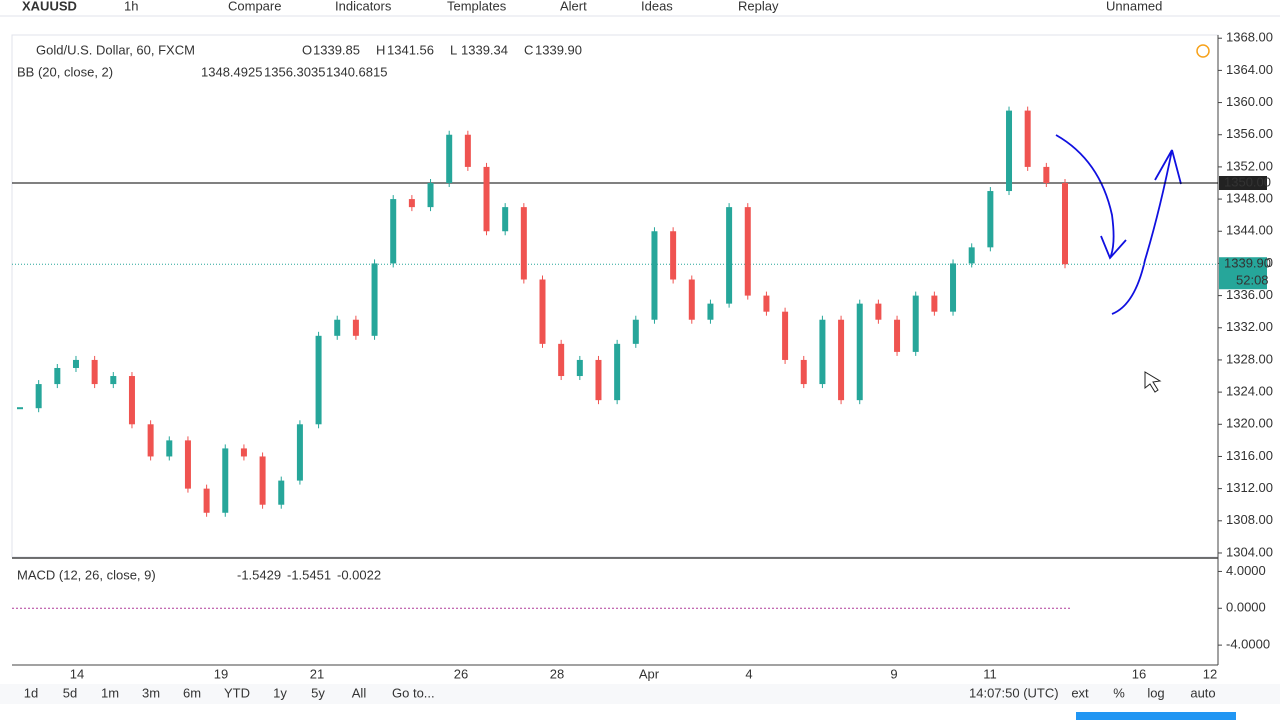  I want to click on ohlc-key: L, so click(453, 49).